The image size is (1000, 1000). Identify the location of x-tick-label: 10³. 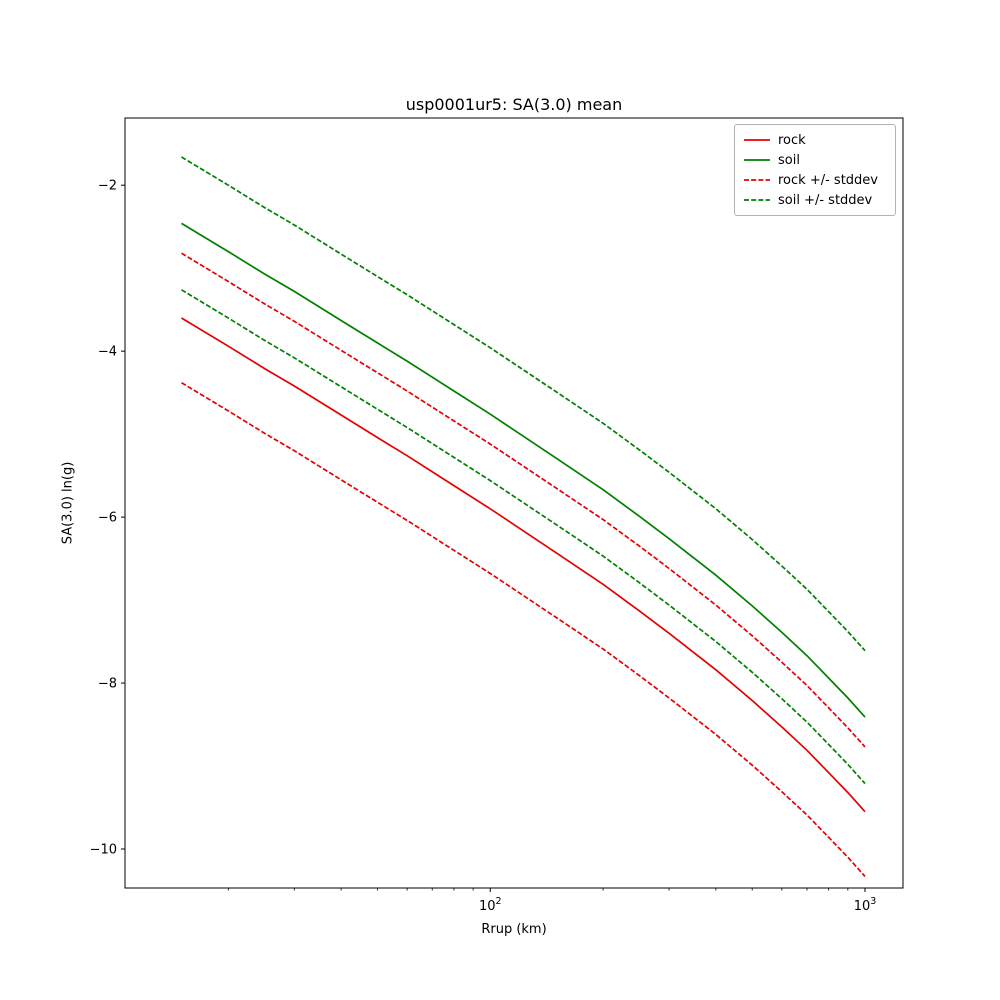
(865, 905).